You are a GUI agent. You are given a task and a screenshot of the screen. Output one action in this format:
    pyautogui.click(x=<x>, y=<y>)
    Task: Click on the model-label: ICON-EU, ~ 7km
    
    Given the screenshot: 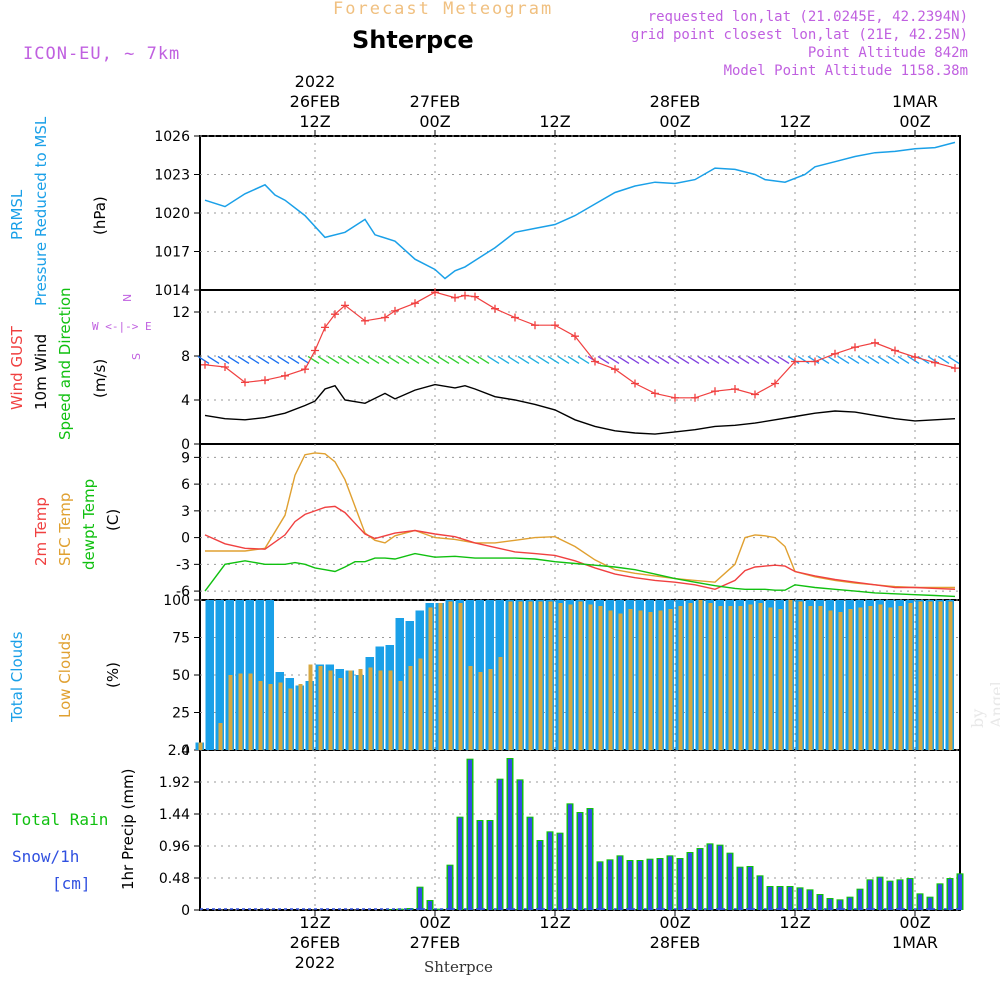 What is the action you would take?
    pyautogui.click(x=102, y=54)
    